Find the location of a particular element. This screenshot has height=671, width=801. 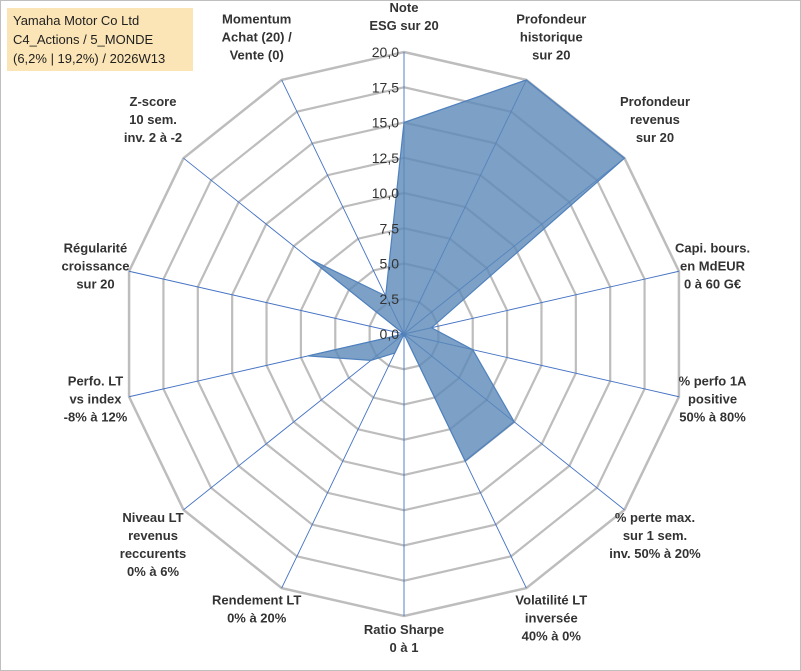

axis-label-line: vs index is located at coordinates (95, 398).